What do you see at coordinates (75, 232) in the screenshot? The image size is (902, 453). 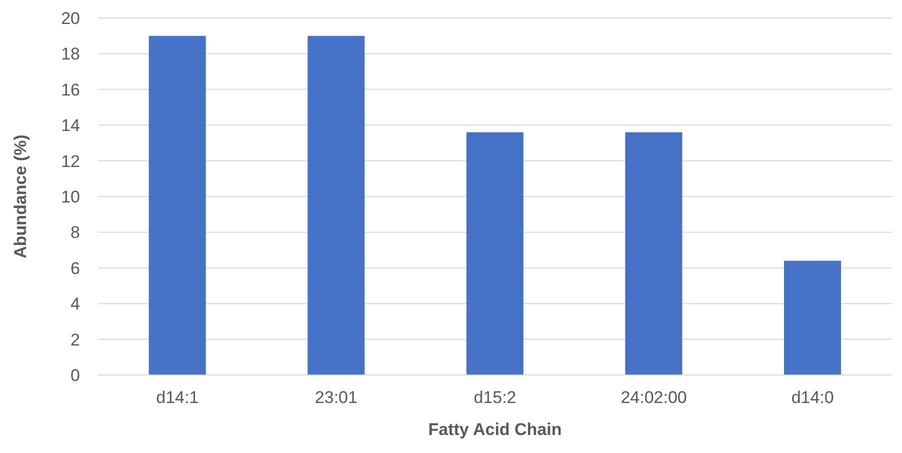 I see `y-tick-label: 8` at bounding box center [75, 232].